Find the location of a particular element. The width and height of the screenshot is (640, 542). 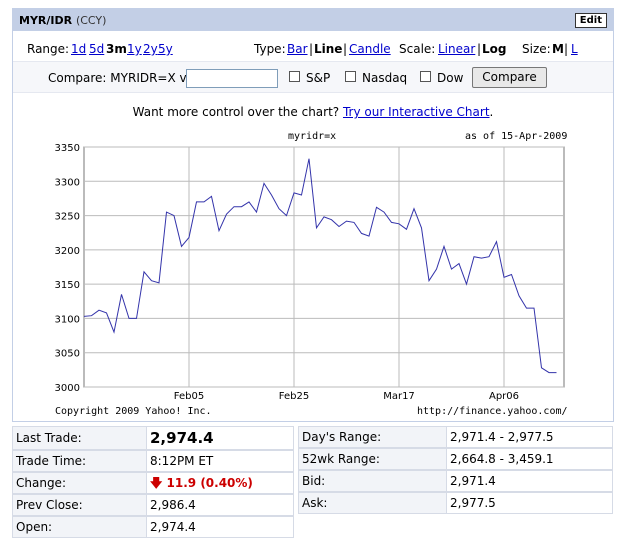

range-2y: 2y is located at coordinates (150, 49).